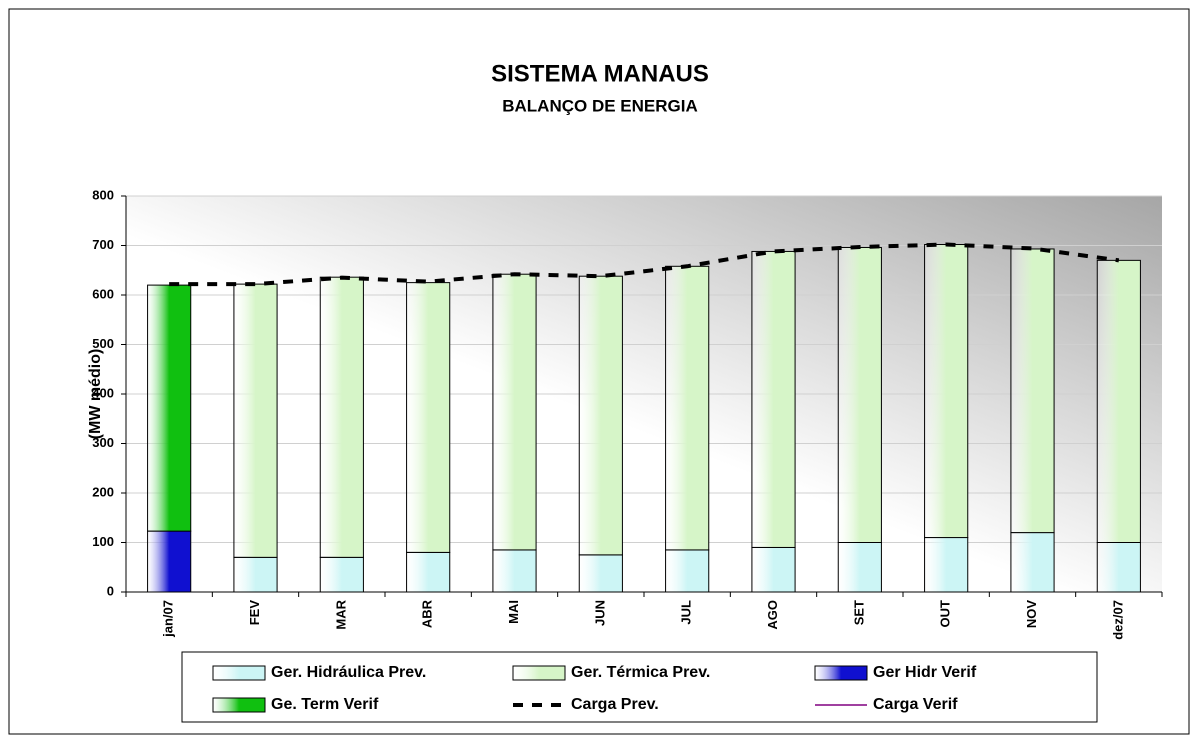 This screenshot has width=1200, height=742. I want to click on y-tick-label: 800, so click(103, 194).